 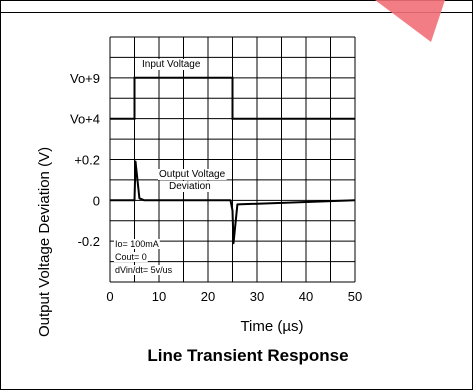 What do you see at coordinates (355, 296) in the screenshot?
I see `x-tick-label: 50` at bounding box center [355, 296].